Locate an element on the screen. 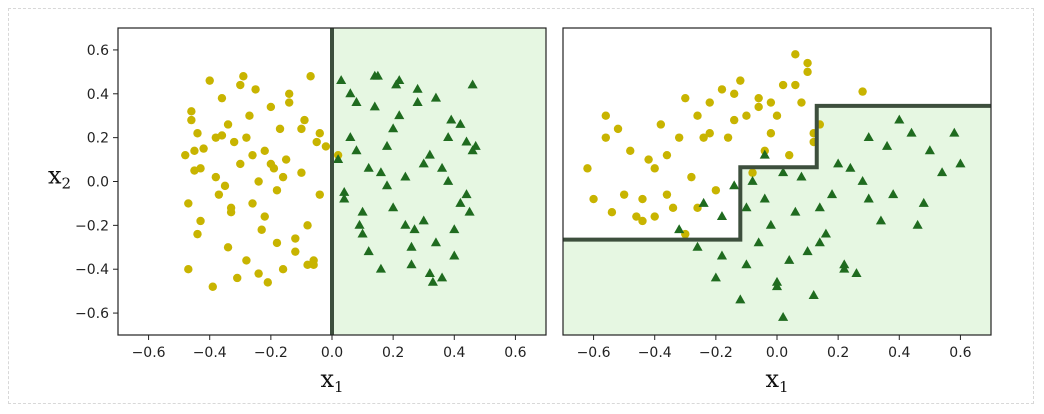 Image resolution: width=1044 pixels, height=414 pixels. plot0-y-tick-label: −0.4 is located at coordinates (92, 270).